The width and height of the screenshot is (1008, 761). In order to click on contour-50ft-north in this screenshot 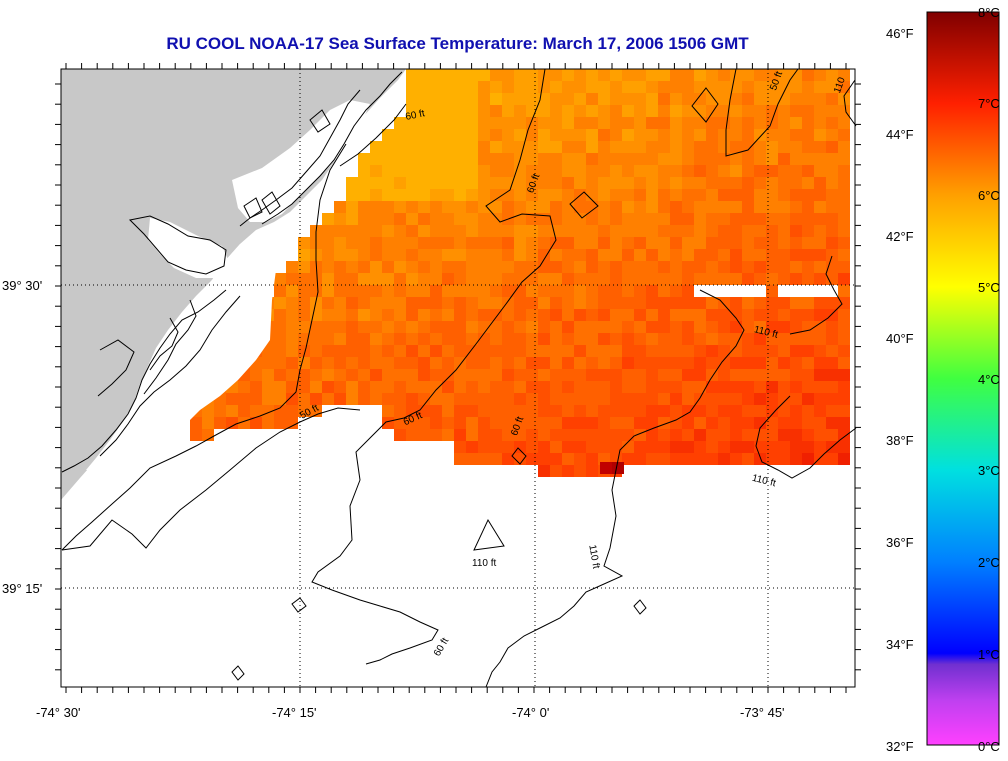, I will do `click(373, 135)`.